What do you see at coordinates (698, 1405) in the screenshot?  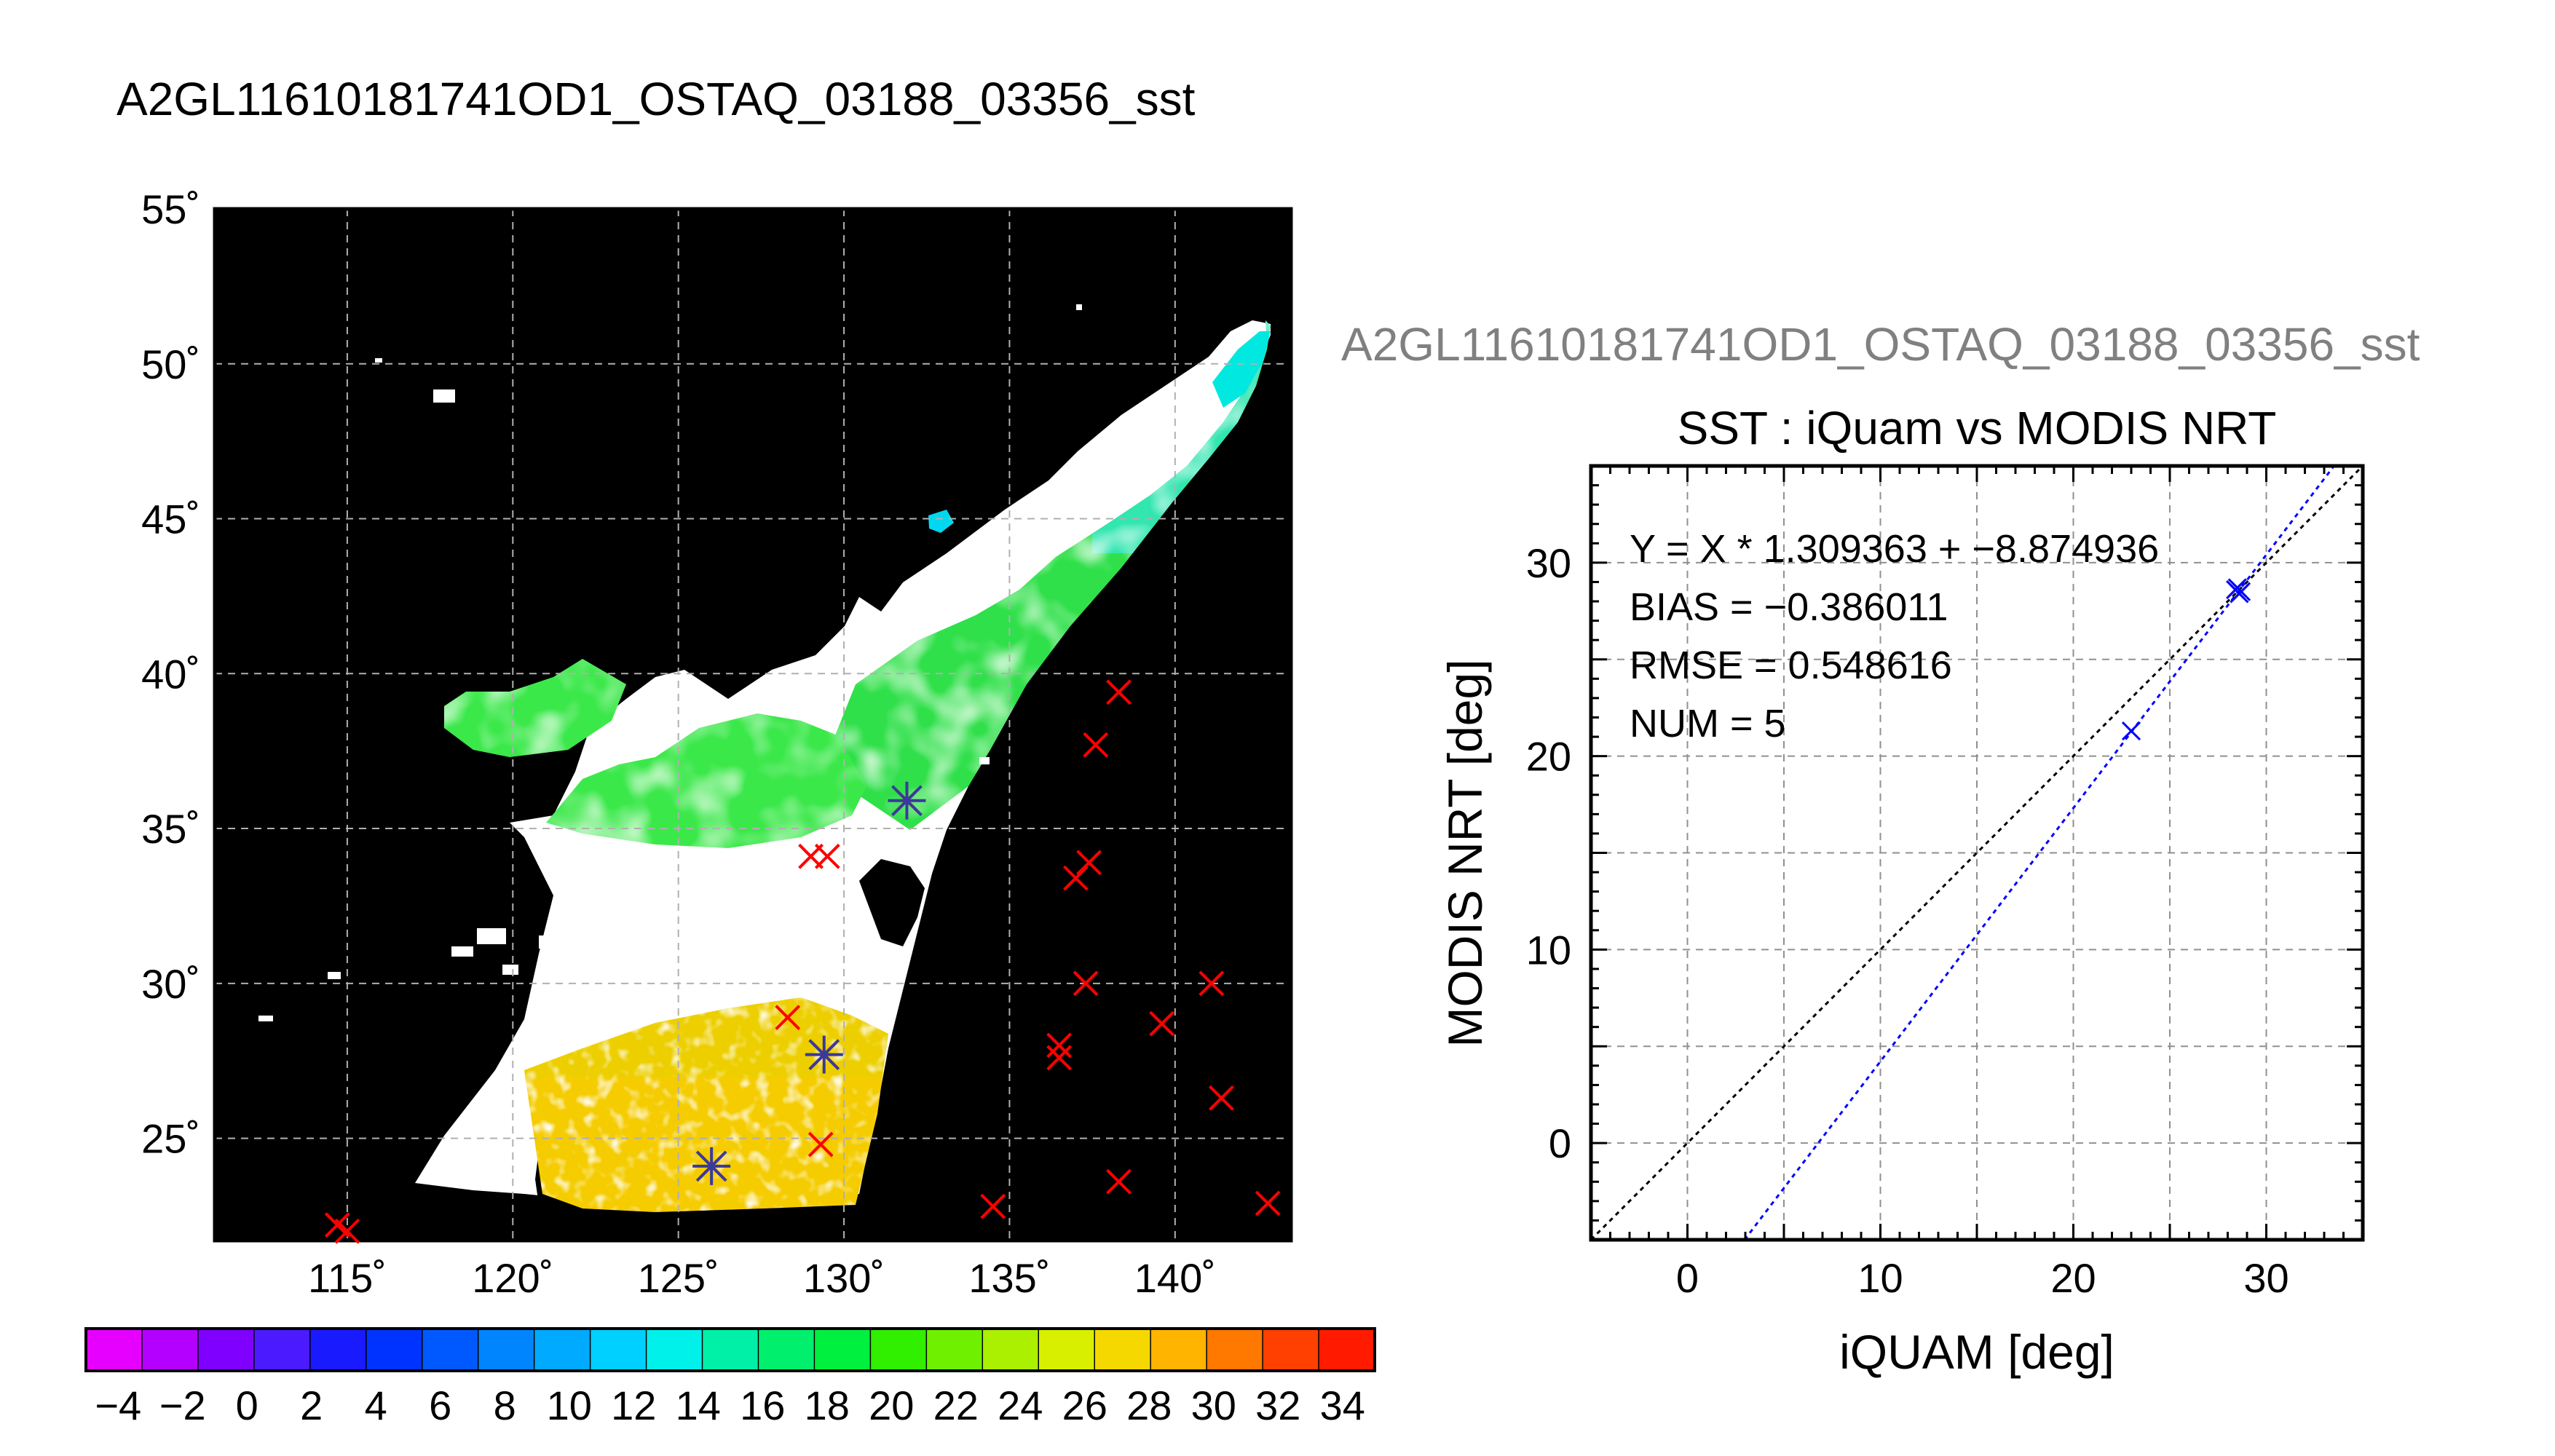 I see `colorbar-tick-label: 14` at bounding box center [698, 1405].